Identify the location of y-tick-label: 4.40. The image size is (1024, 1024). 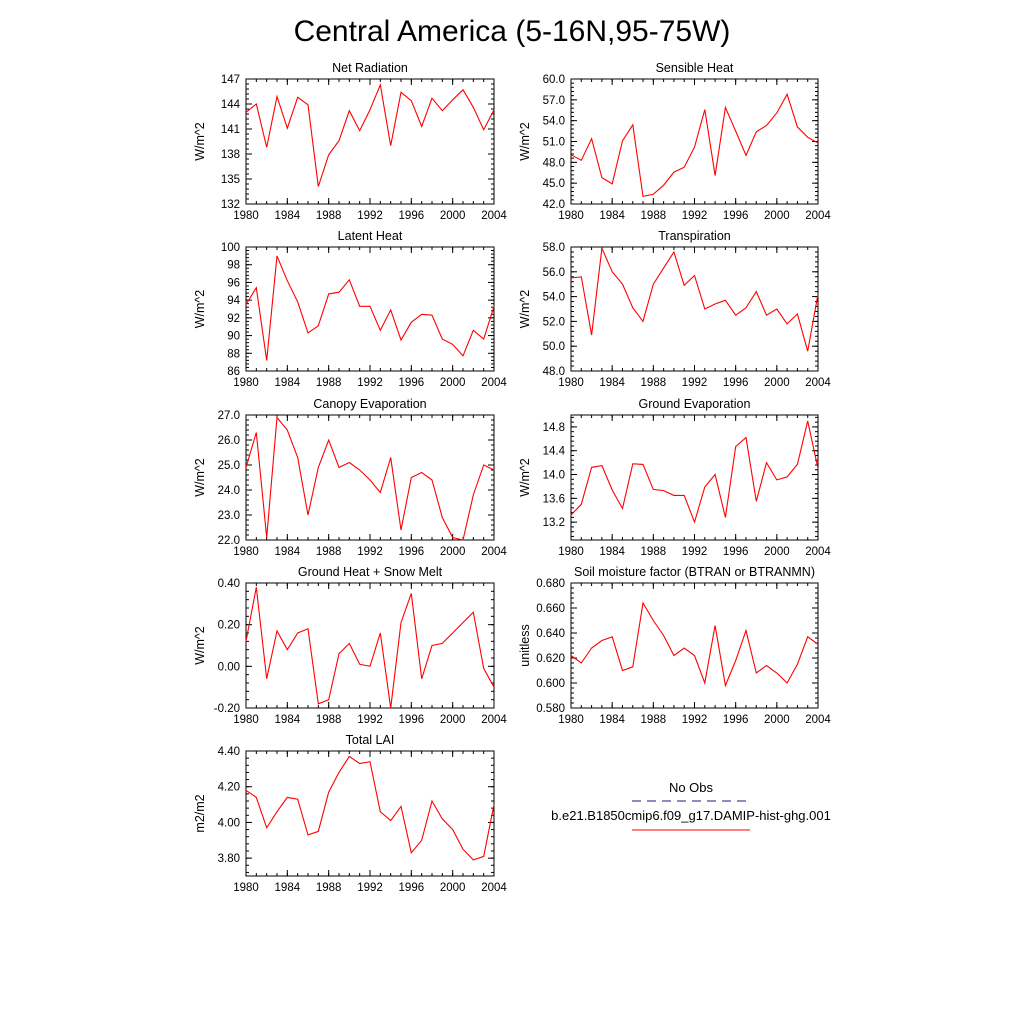
(229, 752).